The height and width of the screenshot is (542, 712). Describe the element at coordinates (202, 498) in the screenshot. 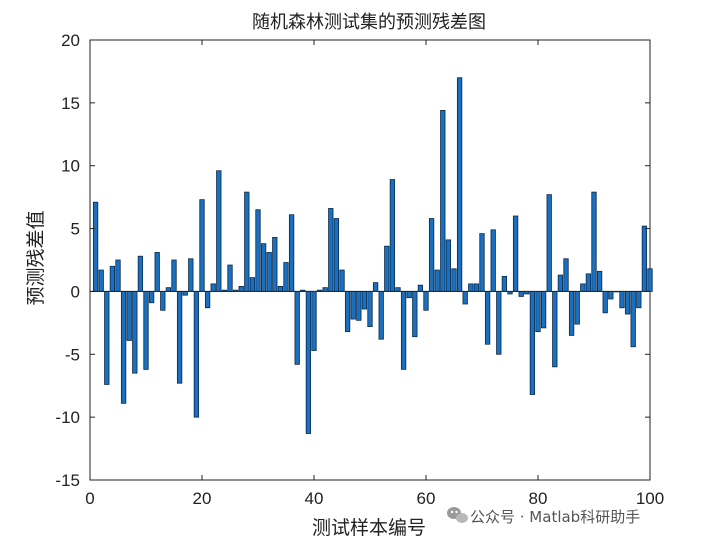

I see `x-tick-label-20: 20` at that location.